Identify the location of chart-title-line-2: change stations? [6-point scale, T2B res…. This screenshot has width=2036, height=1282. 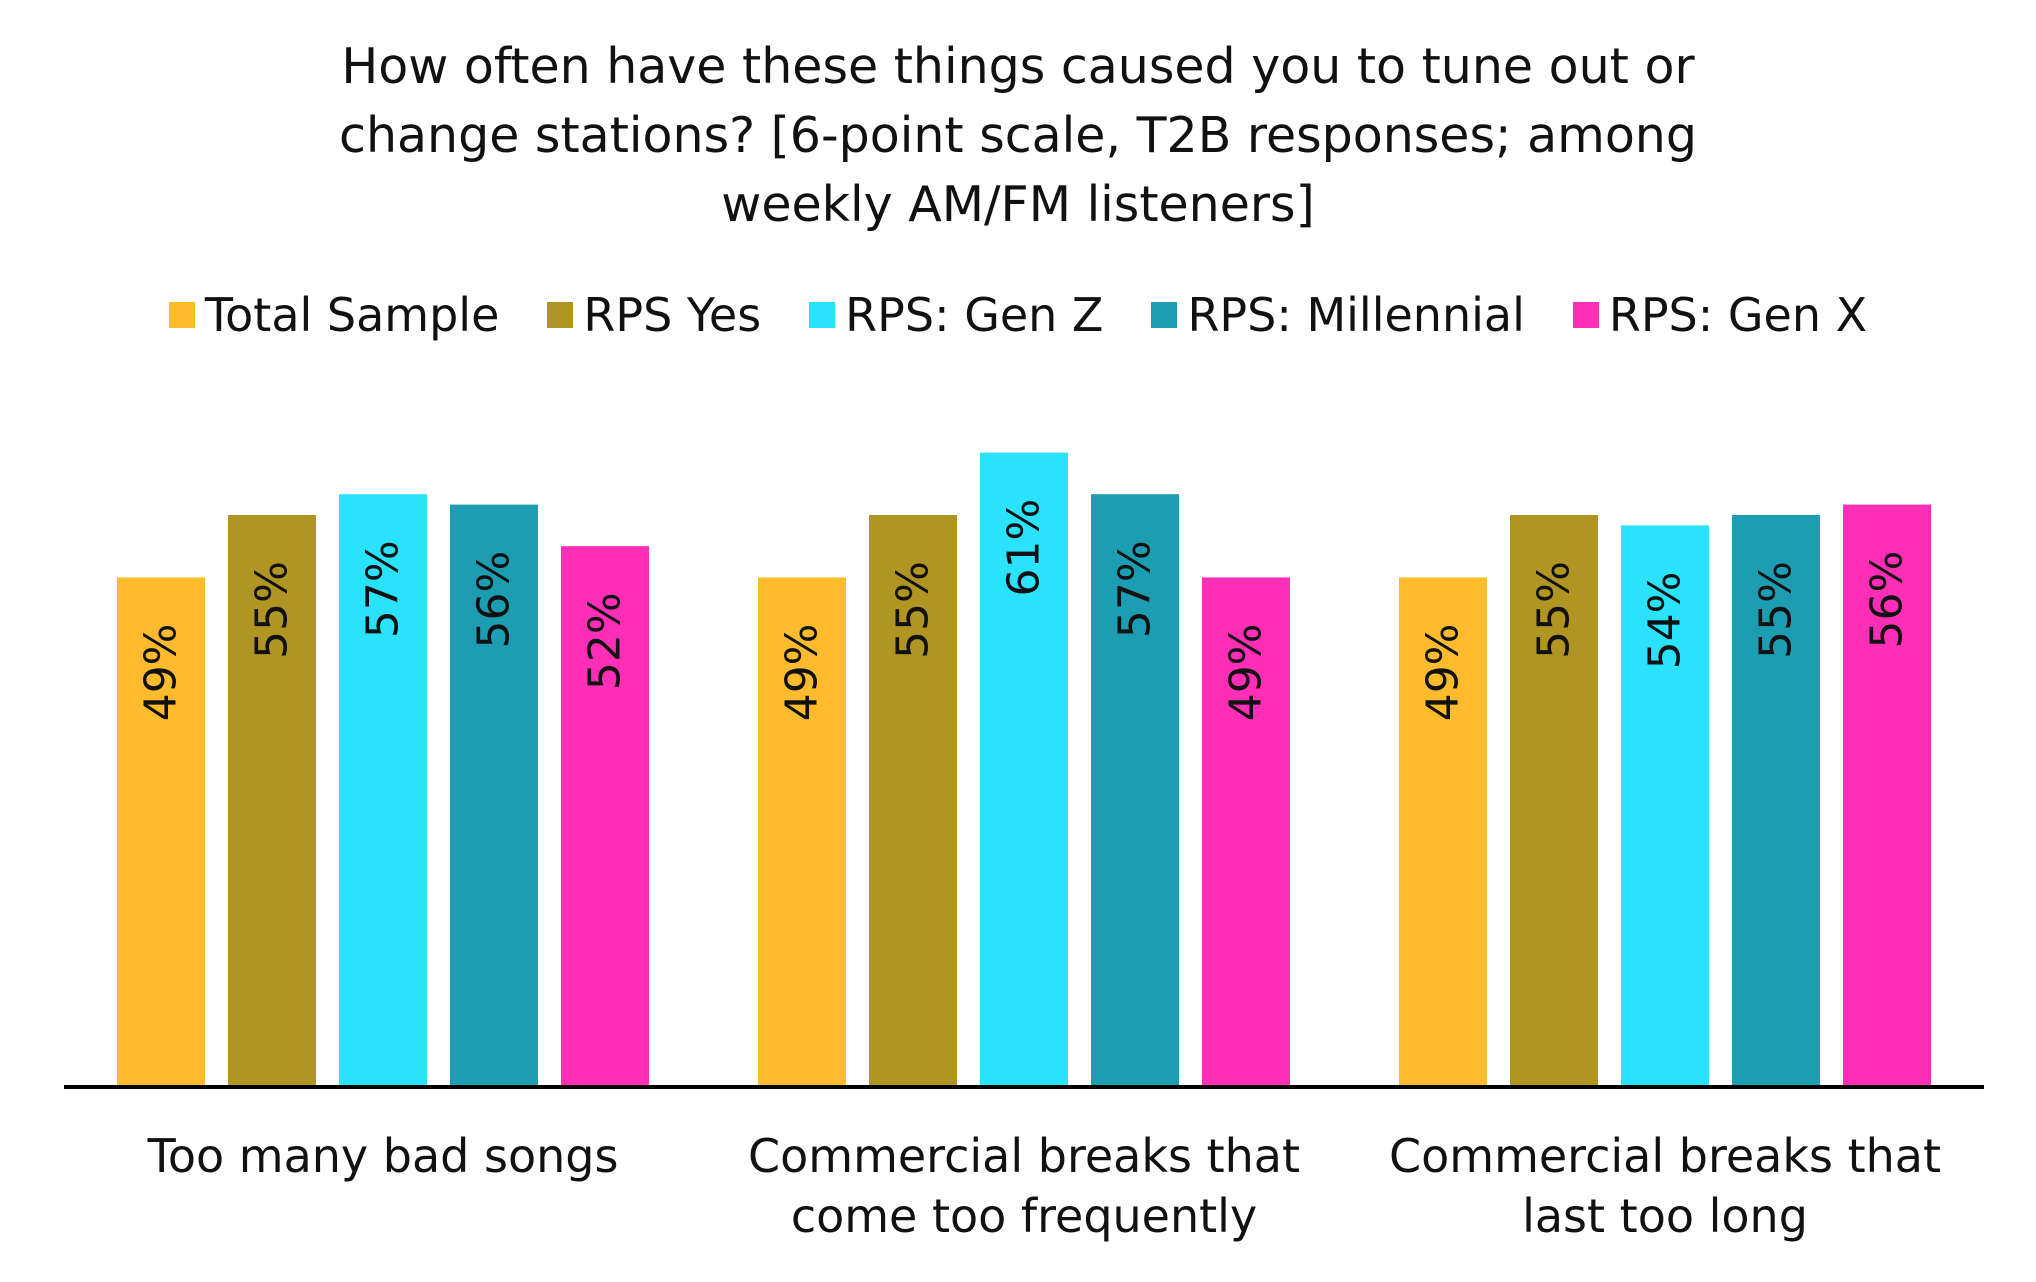
(1018, 135).